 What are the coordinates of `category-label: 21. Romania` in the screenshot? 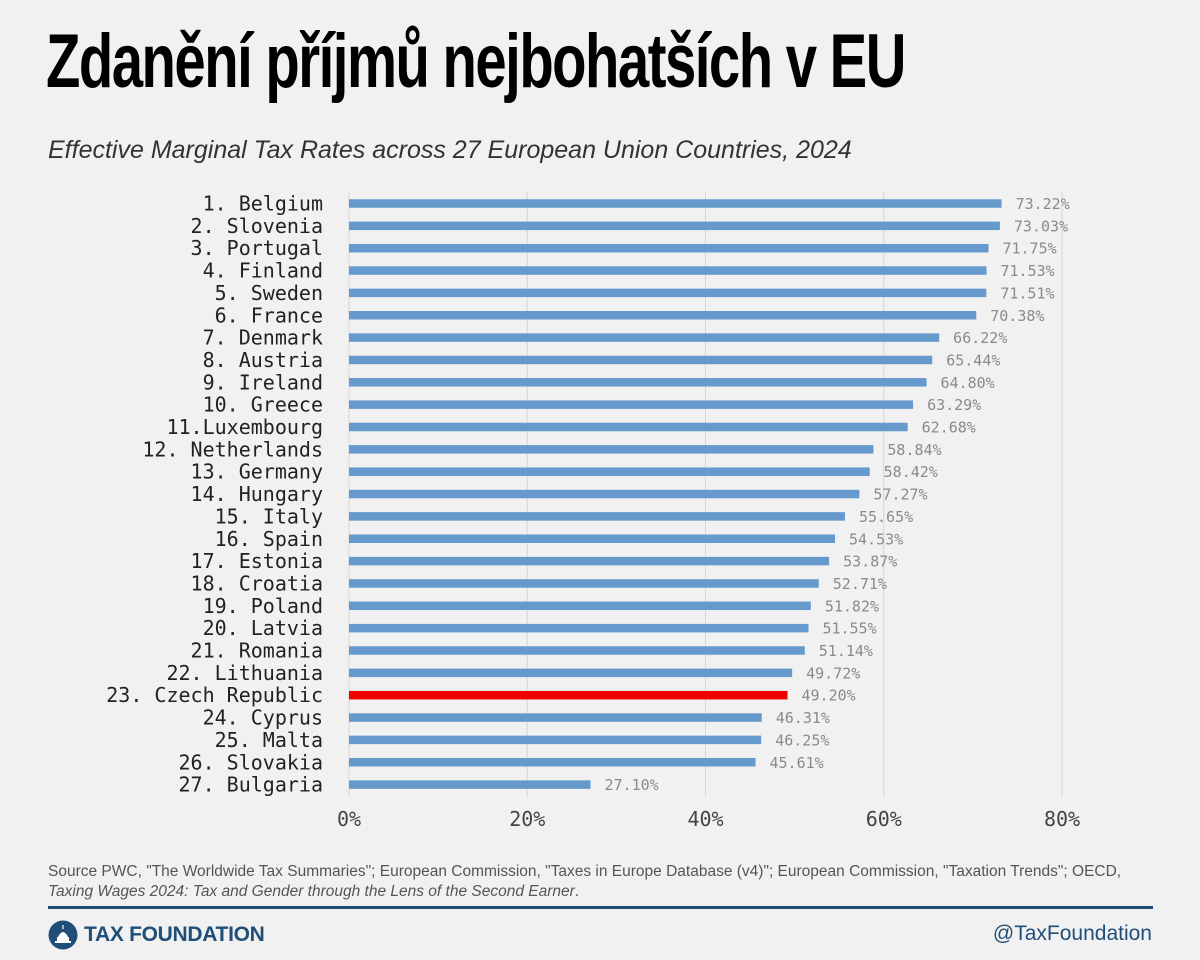 It's located at (257, 651).